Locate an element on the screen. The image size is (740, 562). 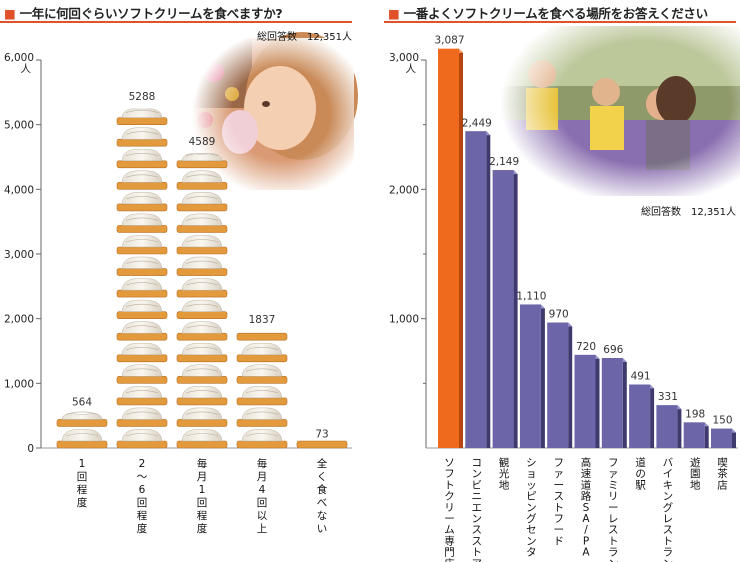
svg-text: ム is located at coordinates (449, 530).